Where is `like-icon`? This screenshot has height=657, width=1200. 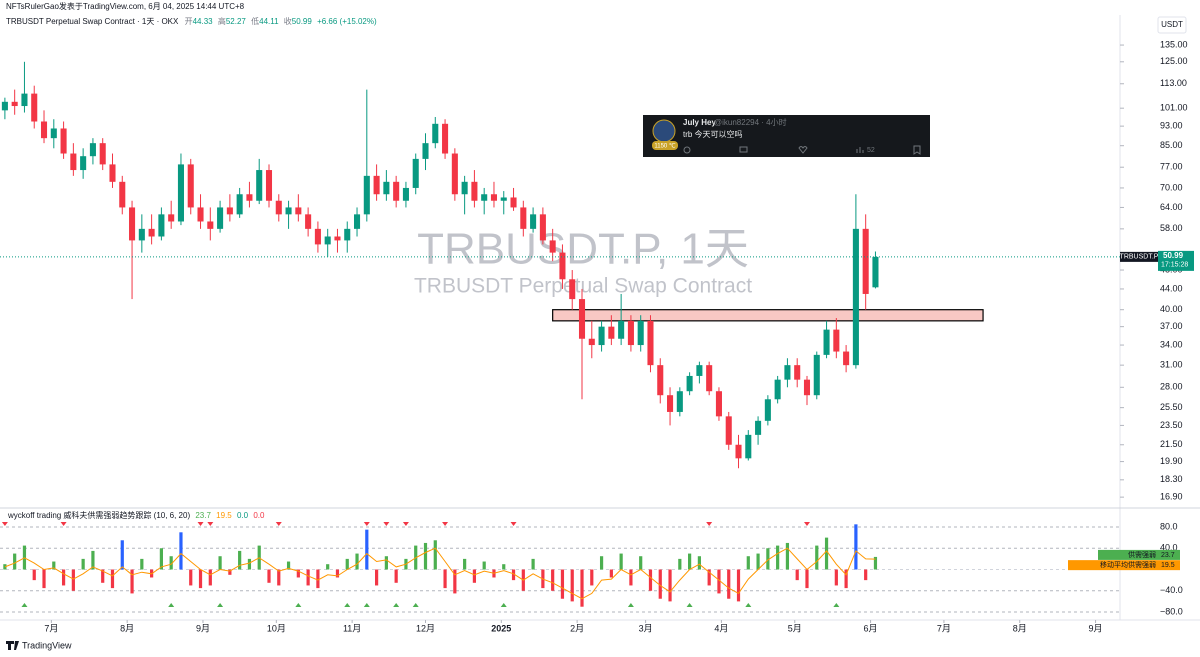
like-icon is located at coordinates (803, 150).